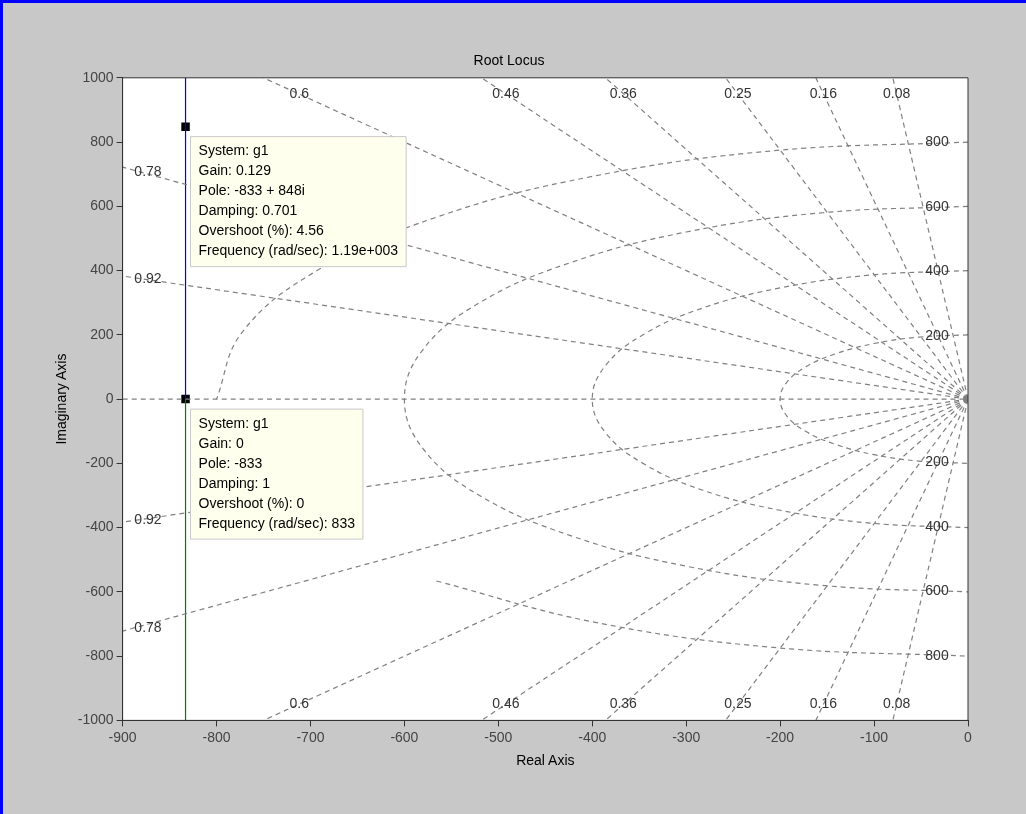  I want to click on x-tick-label: -800, so click(216, 736).